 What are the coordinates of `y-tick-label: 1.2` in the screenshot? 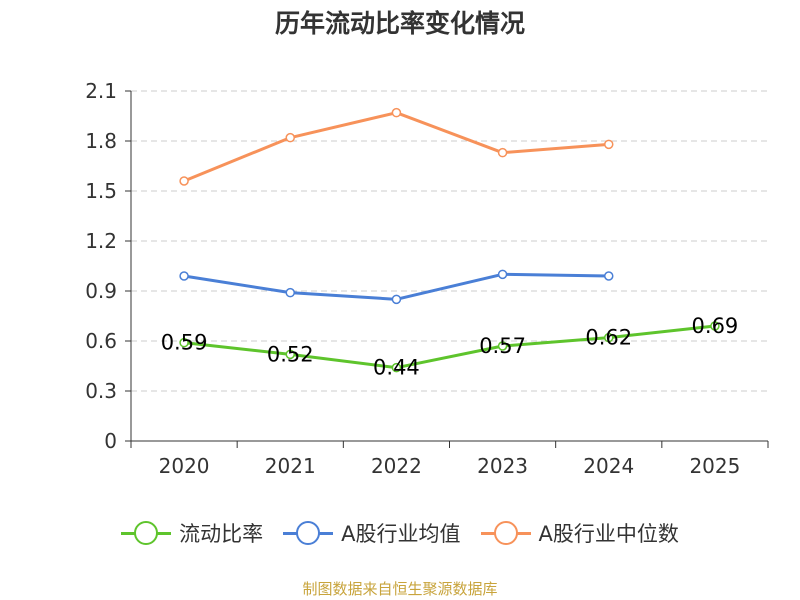 It's located at (101, 241).